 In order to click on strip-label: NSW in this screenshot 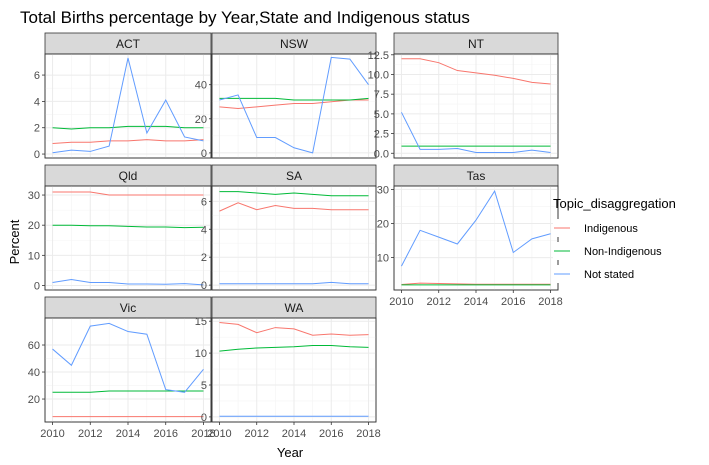, I will do `click(294, 44)`.